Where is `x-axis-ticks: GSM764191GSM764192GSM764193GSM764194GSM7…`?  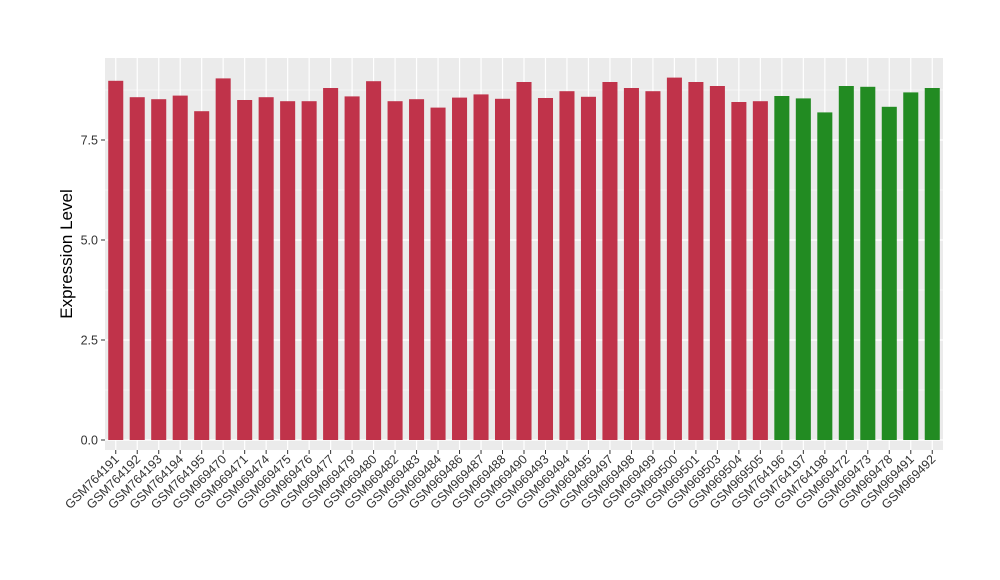
x-axis-ticks: GSM764191GSM764192GSM764193GSM764194GSM7… is located at coordinates (500, 481).